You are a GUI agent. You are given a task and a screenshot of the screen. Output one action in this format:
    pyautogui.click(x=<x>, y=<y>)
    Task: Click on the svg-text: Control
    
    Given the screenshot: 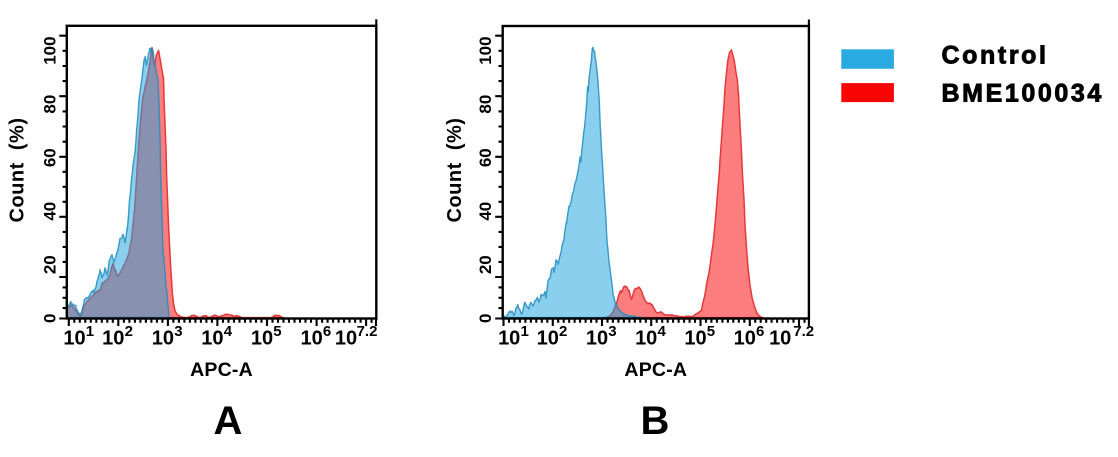 What is the action you would take?
    pyautogui.click(x=995, y=56)
    